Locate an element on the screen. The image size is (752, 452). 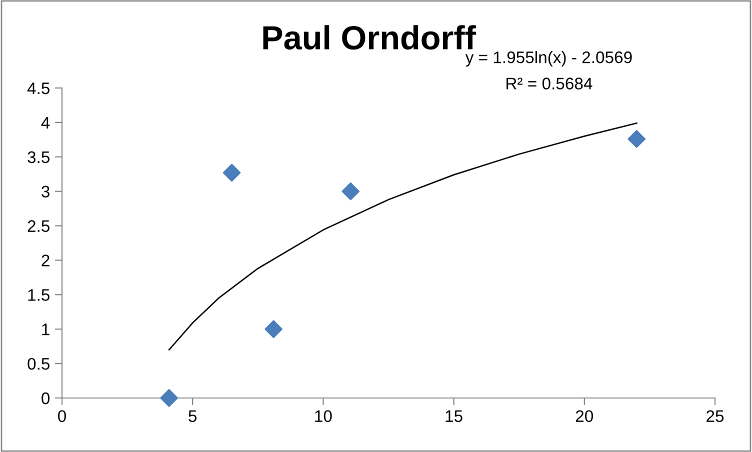
y-tick-label: 4 is located at coordinates (45, 122).